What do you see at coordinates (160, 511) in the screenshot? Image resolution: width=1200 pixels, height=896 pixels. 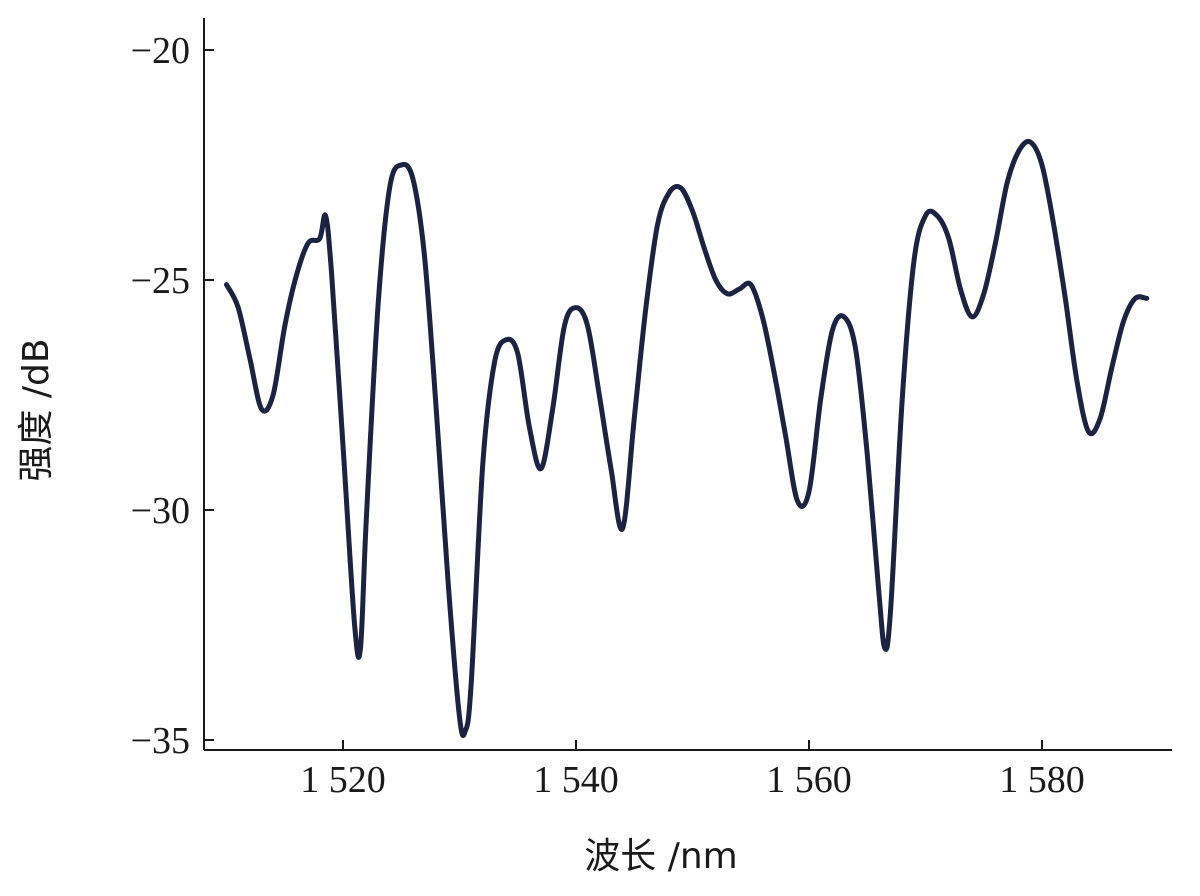 I see `y-tick-label: −30` at bounding box center [160, 511].